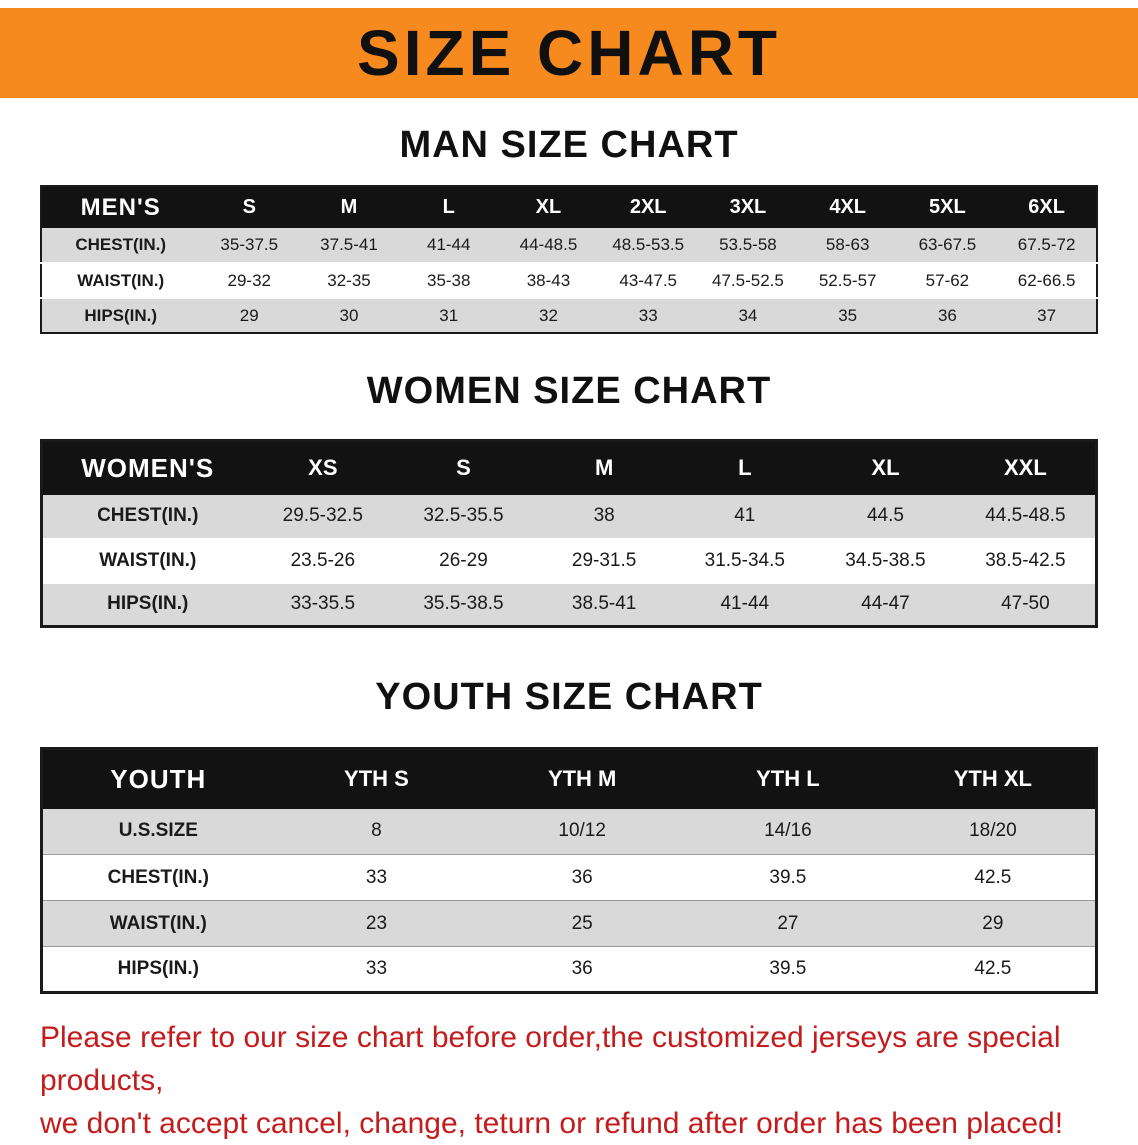  What do you see at coordinates (1046, 244) in the screenshot?
I see `size-value: 67.5-72` at bounding box center [1046, 244].